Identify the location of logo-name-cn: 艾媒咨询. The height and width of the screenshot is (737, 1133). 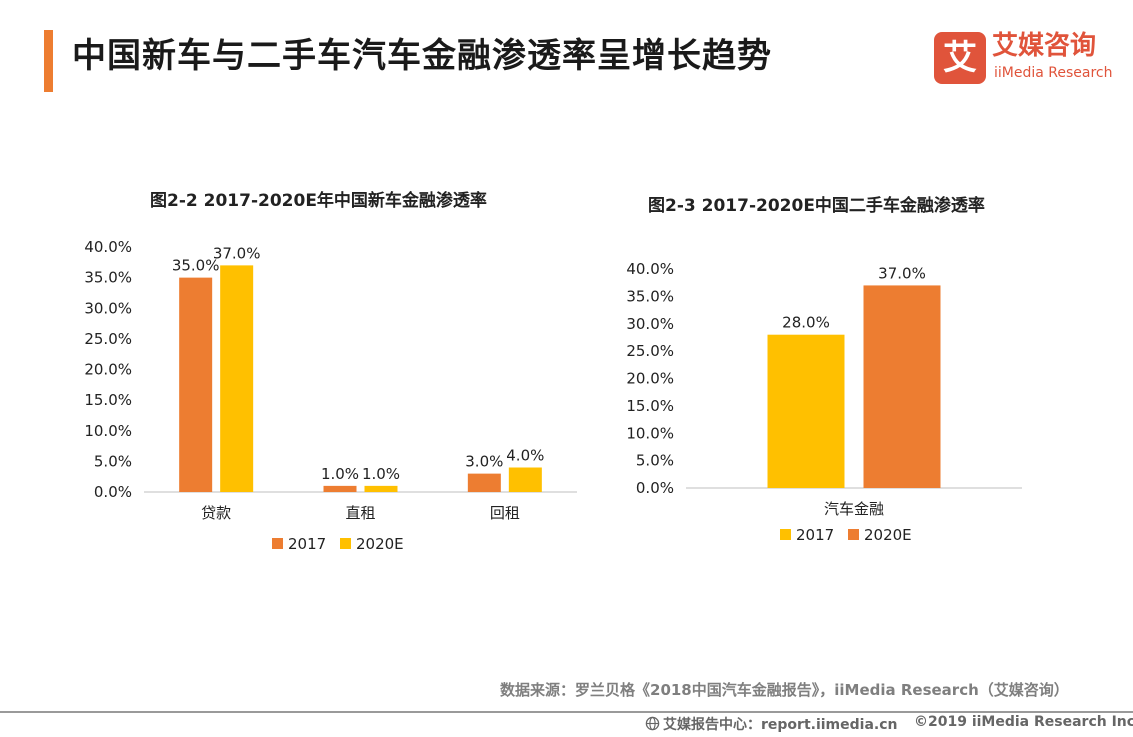
(1044, 46).